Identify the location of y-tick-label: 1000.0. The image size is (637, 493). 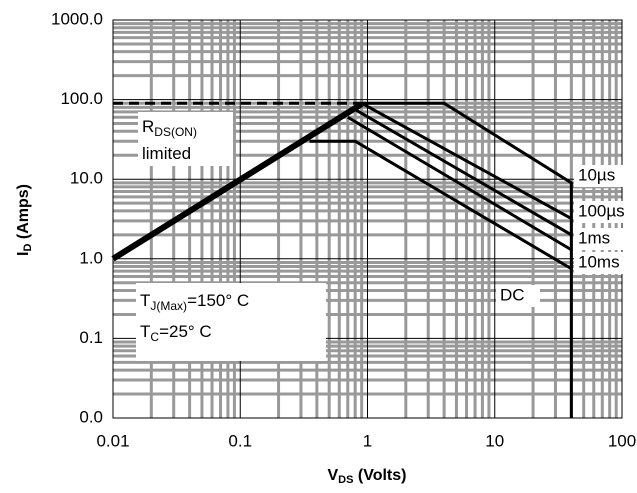
(77, 18).